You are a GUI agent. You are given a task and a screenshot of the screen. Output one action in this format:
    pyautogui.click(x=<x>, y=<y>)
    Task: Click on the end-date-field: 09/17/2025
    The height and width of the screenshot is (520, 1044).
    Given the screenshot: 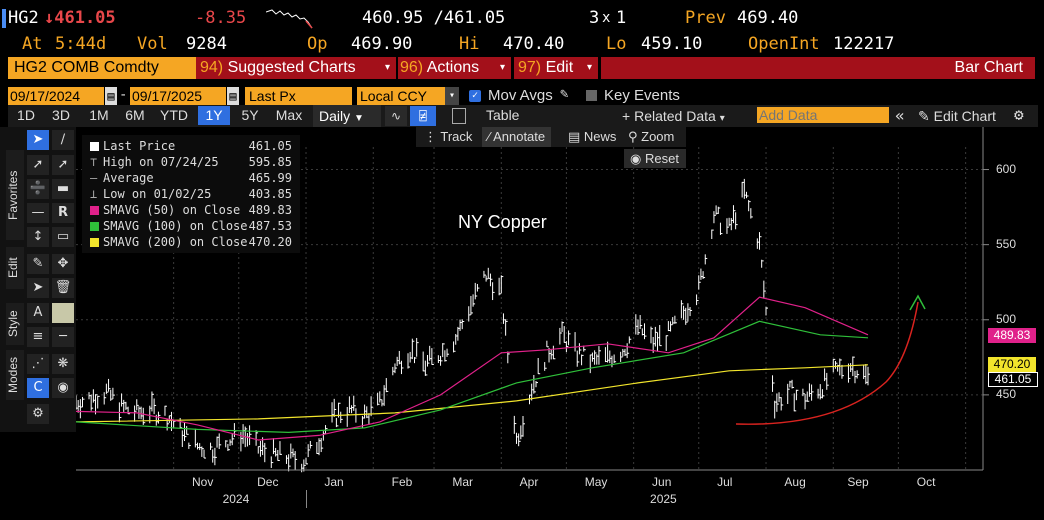 What is the action you would take?
    pyautogui.click(x=178, y=96)
    